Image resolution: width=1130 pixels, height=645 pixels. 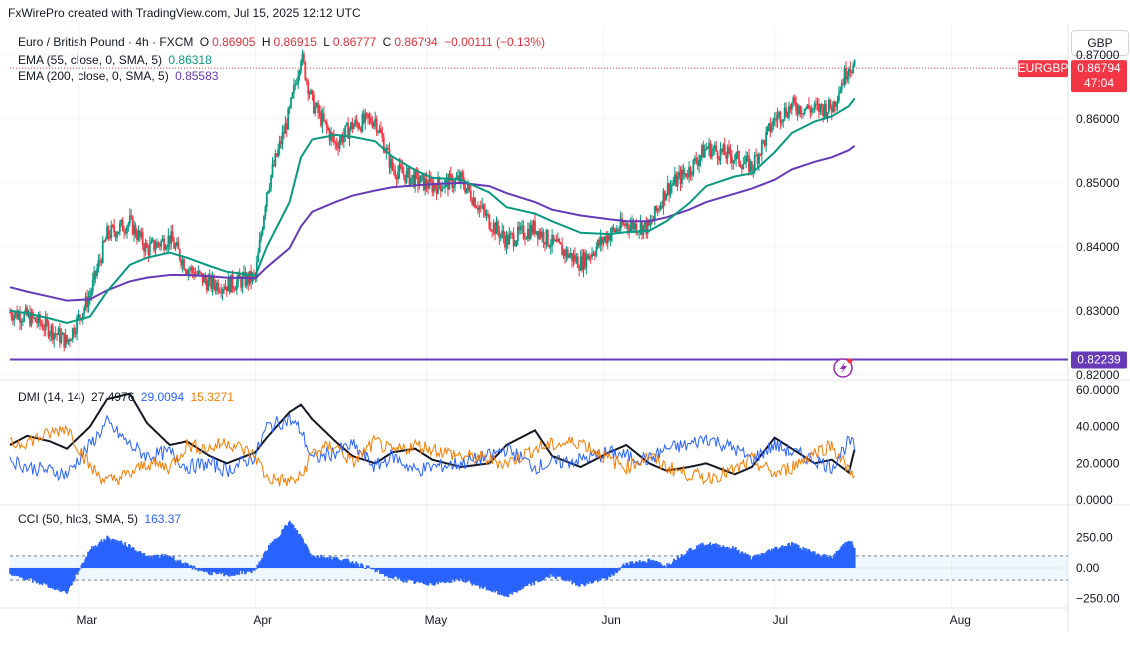 I want to click on ema55-legend: EMA (55, close, 0, SMA, 5) 0.86318, so click(x=116, y=60).